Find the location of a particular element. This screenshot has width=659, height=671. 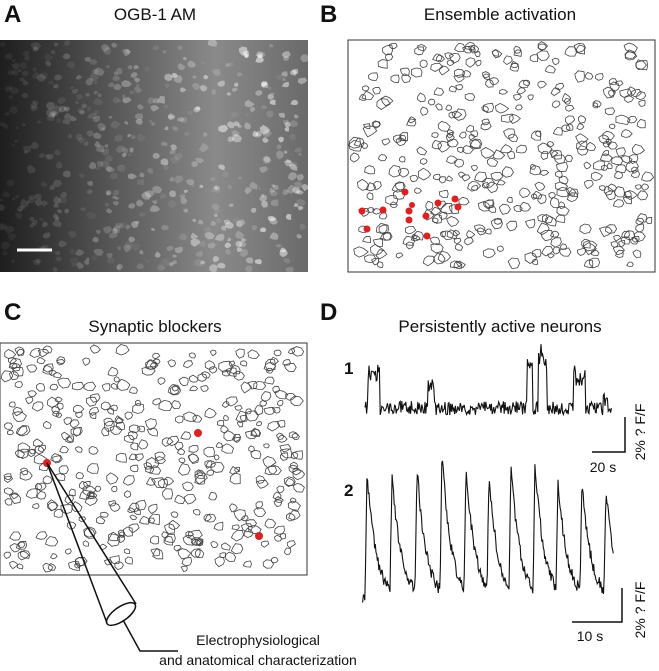

panel-label: A is located at coordinates (12, 14).